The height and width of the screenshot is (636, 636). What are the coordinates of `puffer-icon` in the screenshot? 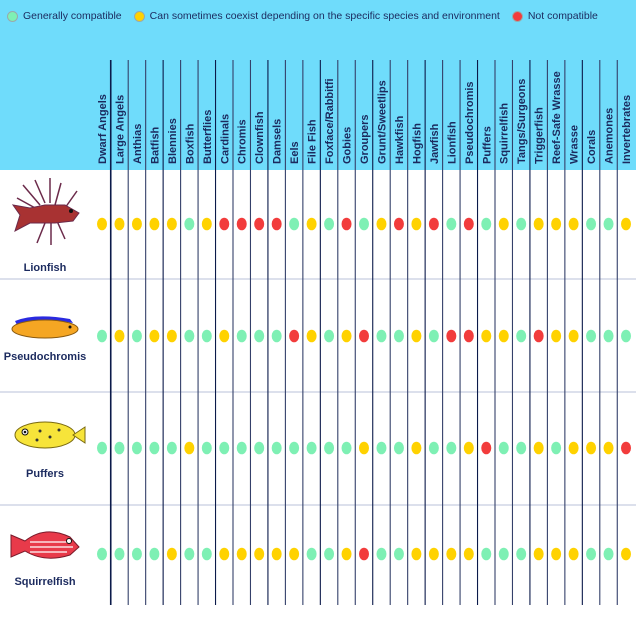 It's located at (50, 435).